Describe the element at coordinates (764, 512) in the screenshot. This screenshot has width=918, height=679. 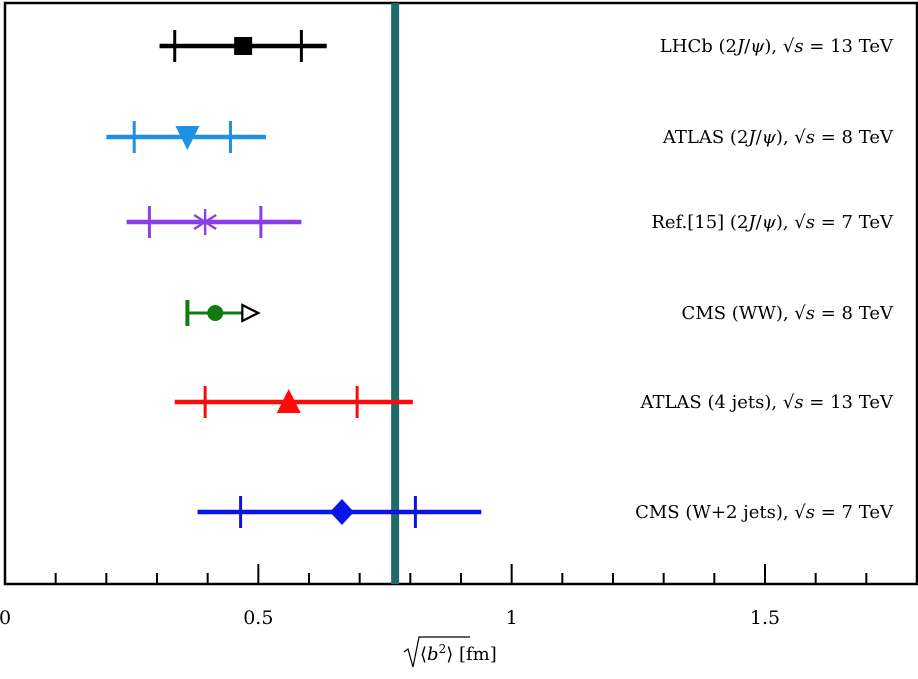
I see `measurement-label: CMS (W+2 jets), √s = 7 TeV` at that location.